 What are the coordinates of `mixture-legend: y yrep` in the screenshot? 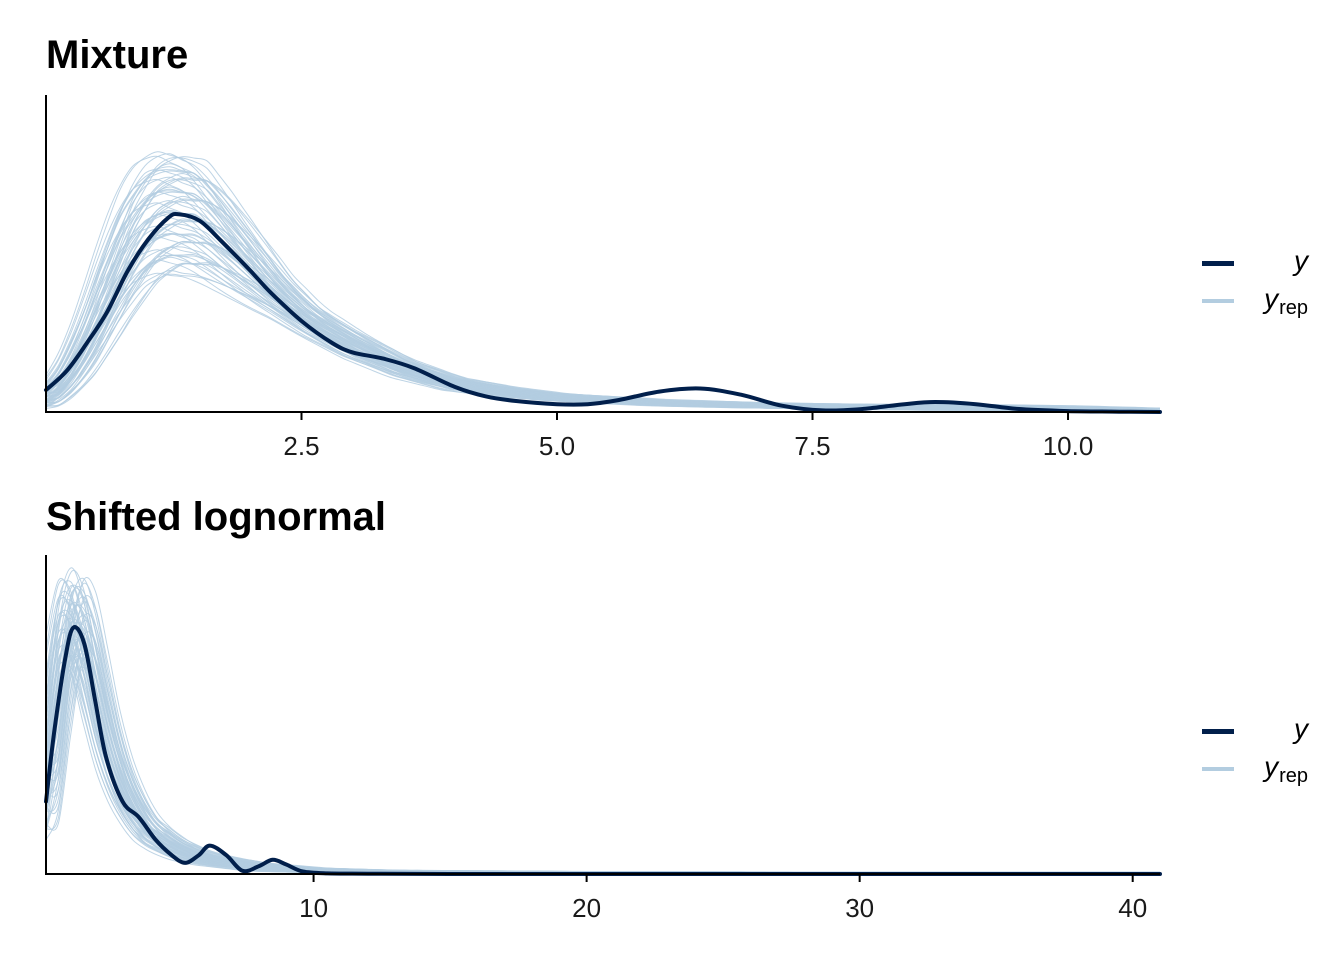 It's located at (1258, 280).